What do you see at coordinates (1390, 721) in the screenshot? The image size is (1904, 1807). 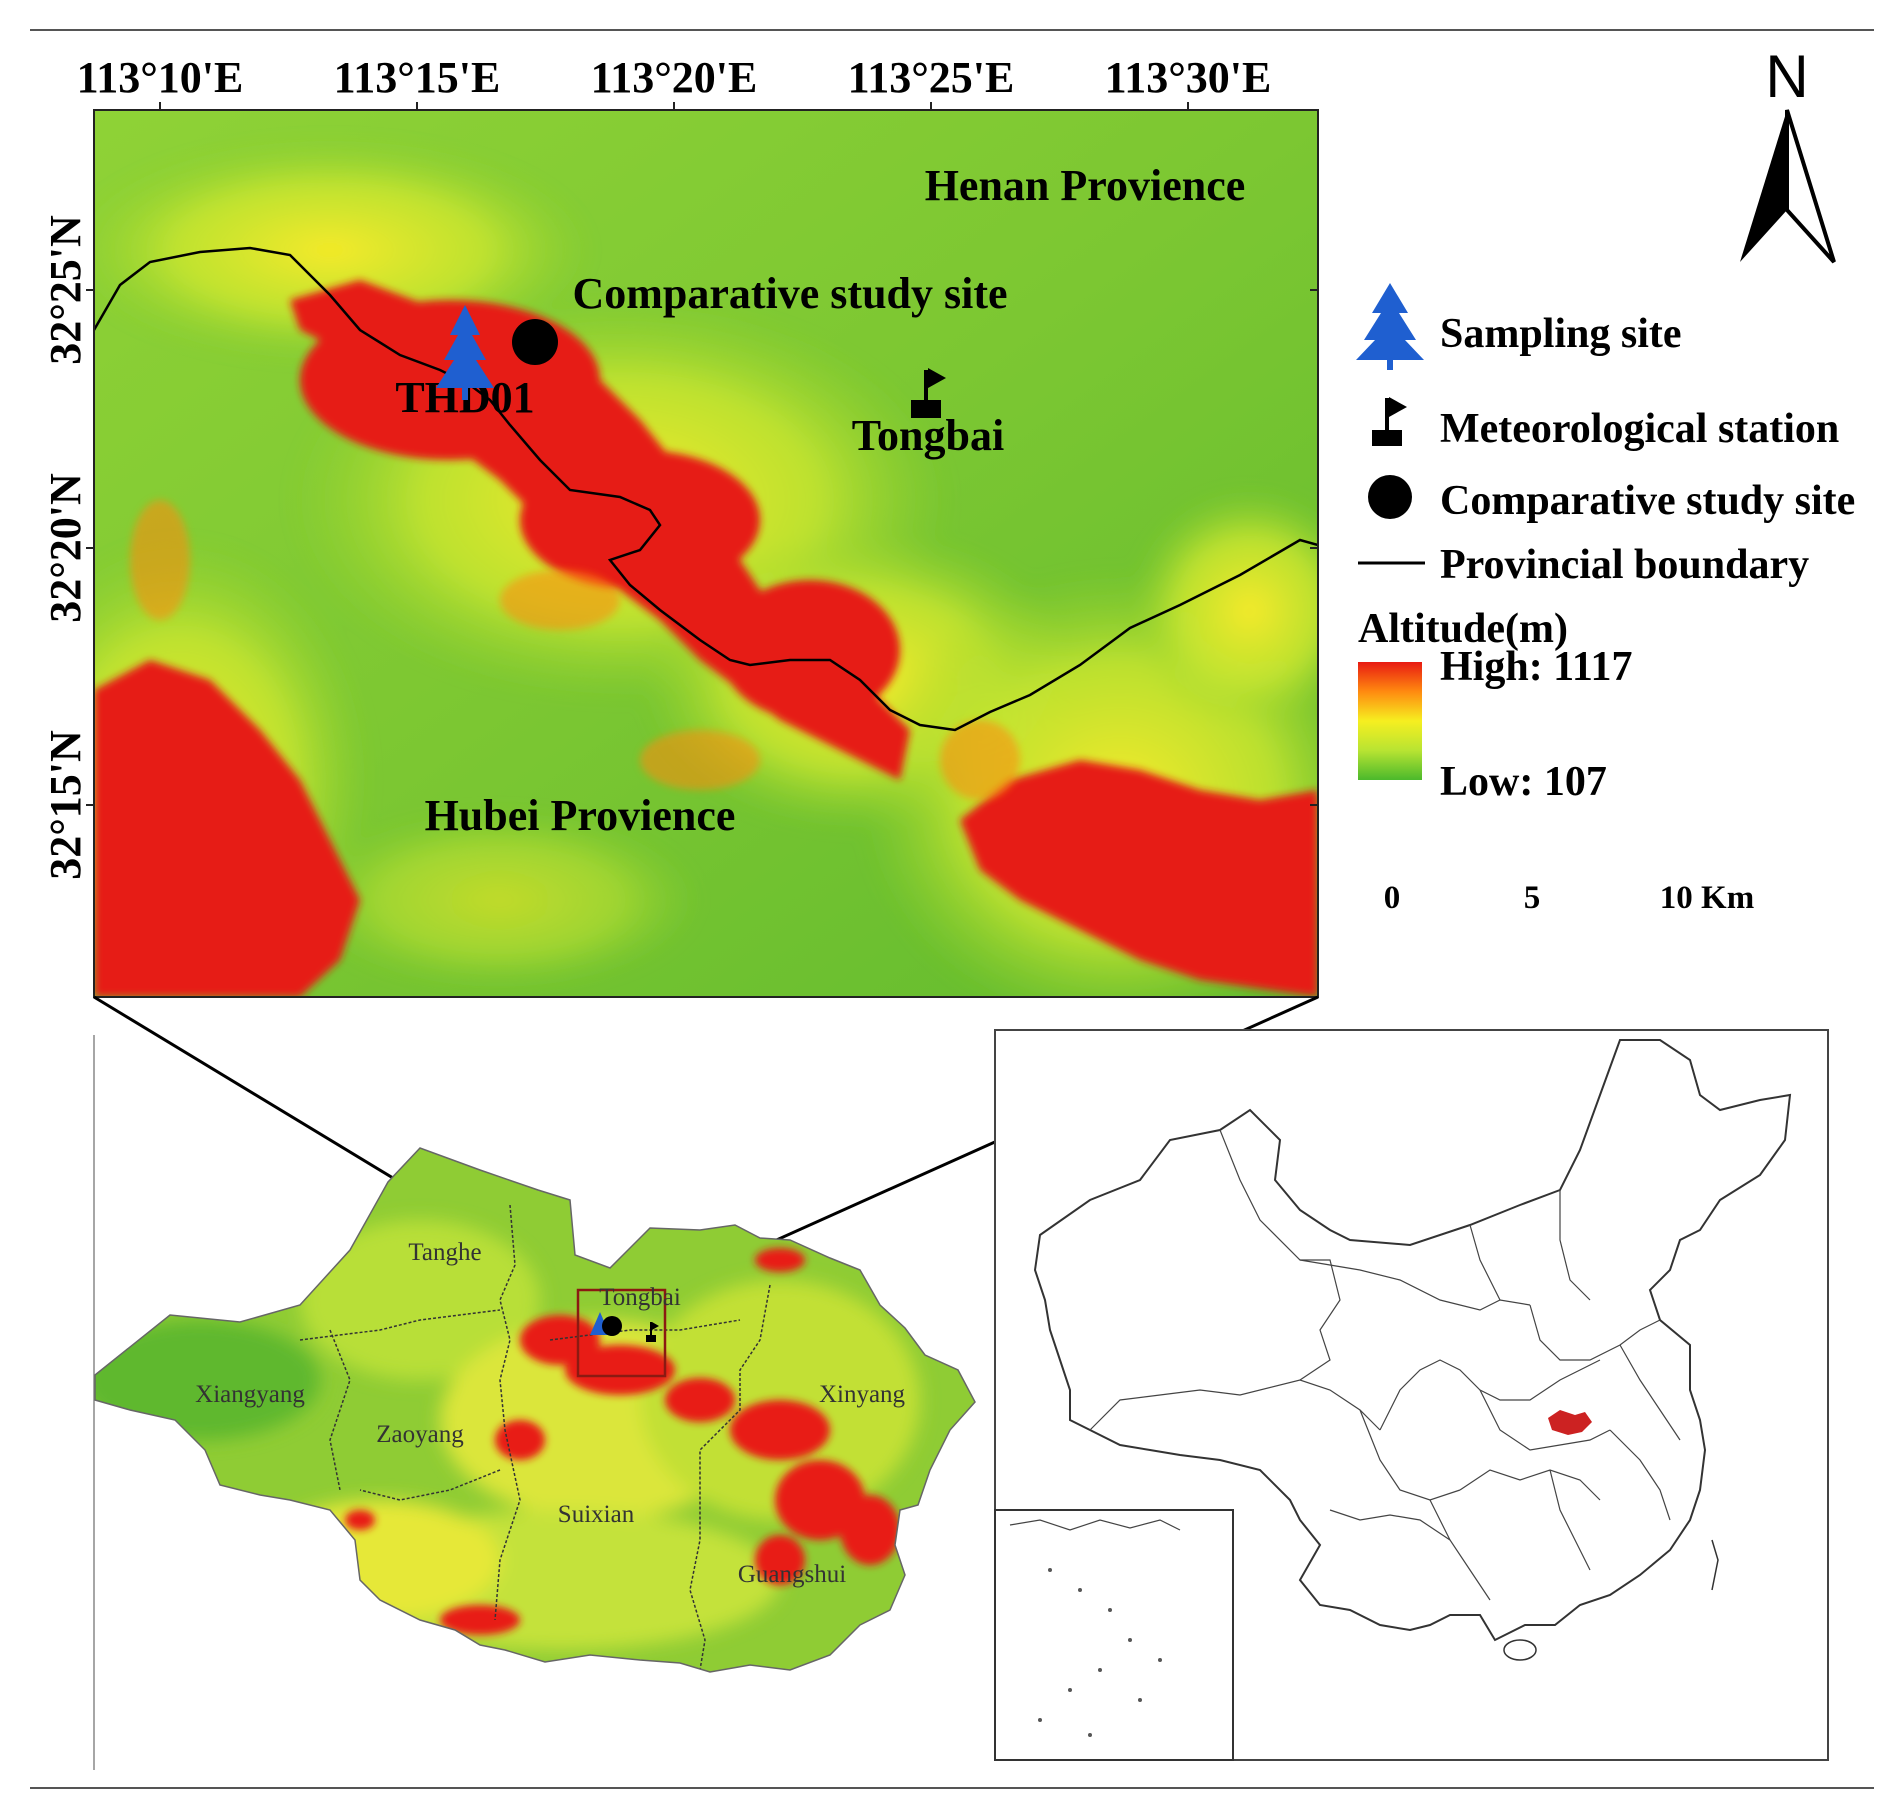 I see `altitude-colorbar` at bounding box center [1390, 721].